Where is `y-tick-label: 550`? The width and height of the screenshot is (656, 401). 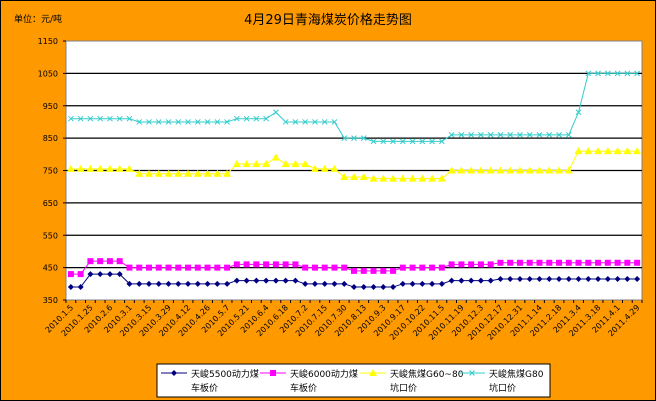
y-tick-label: 550 is located at coordinates (50, 235).